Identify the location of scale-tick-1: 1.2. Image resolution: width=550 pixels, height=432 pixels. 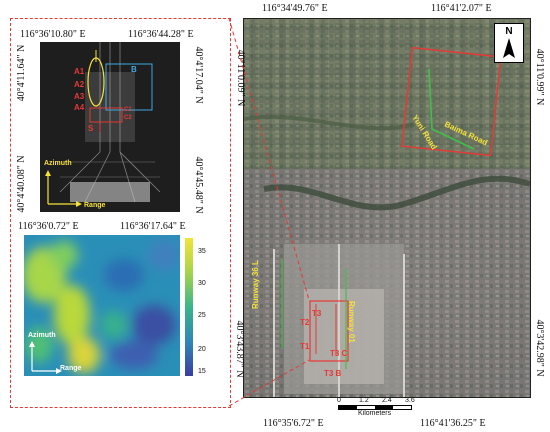
(364, 400).